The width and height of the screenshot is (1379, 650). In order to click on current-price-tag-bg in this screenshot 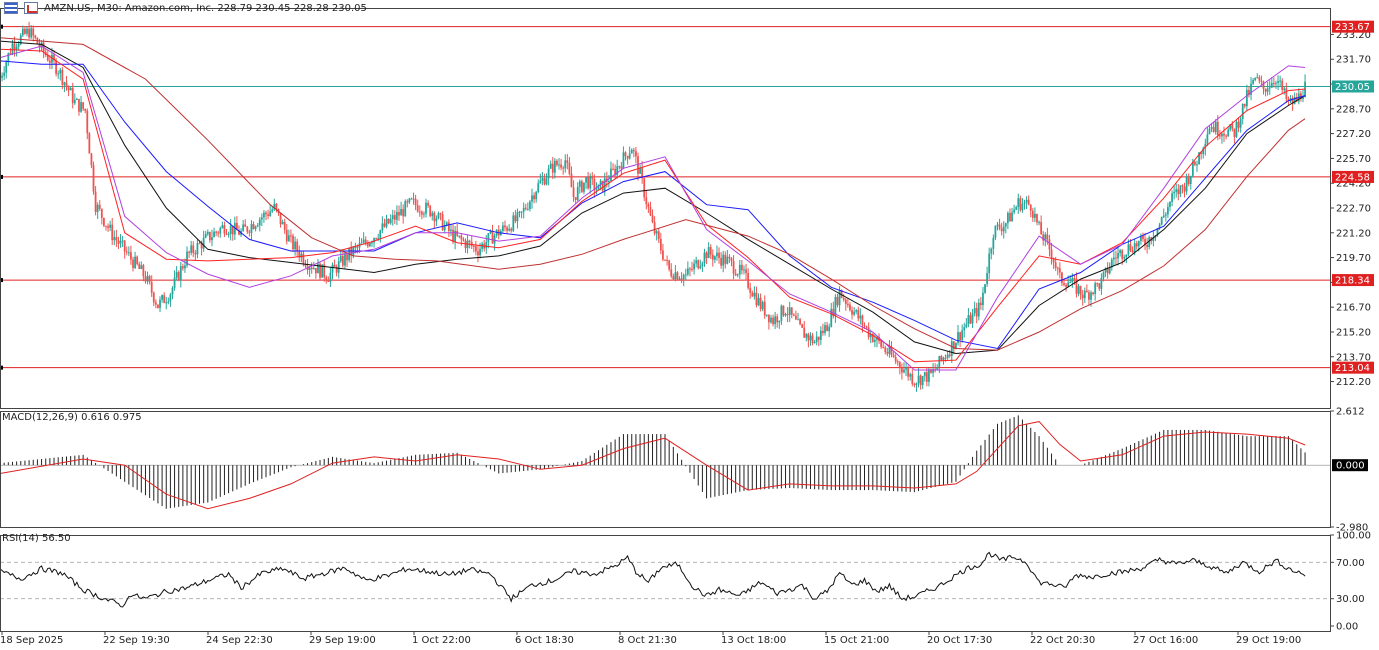, I will do `click(1353, 86)`.